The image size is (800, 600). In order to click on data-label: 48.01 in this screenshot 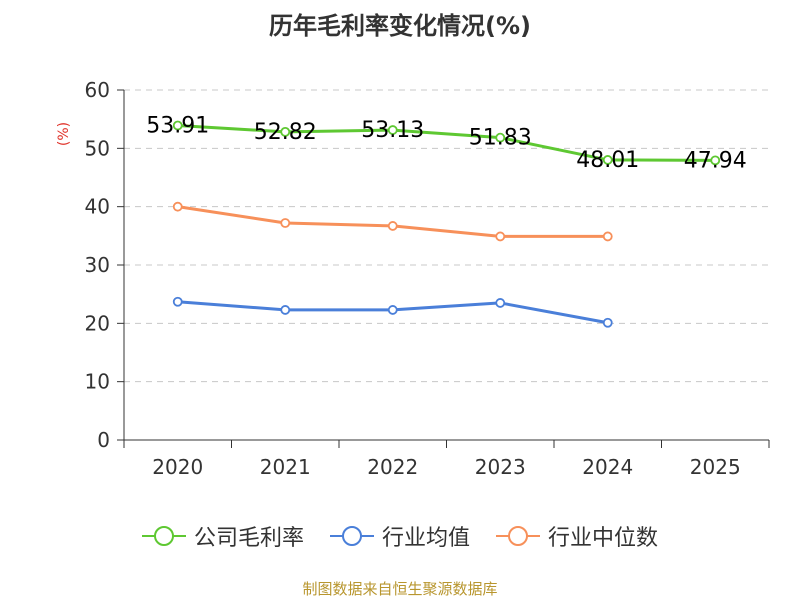, I will do `click(607, 160)`.